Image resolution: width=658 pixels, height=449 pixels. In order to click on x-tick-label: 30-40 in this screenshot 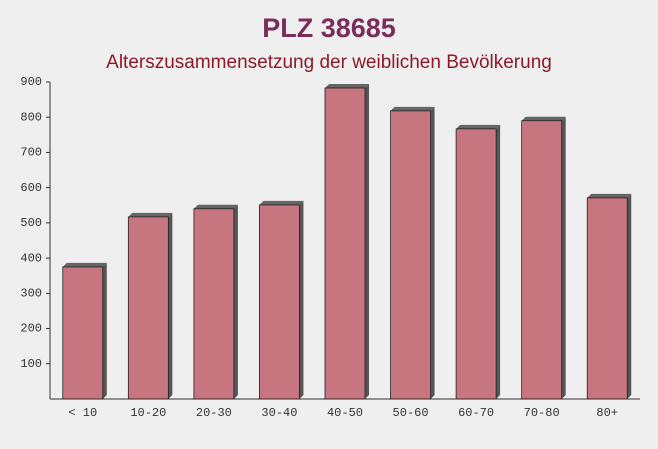, I will do `click(279, 413)`.